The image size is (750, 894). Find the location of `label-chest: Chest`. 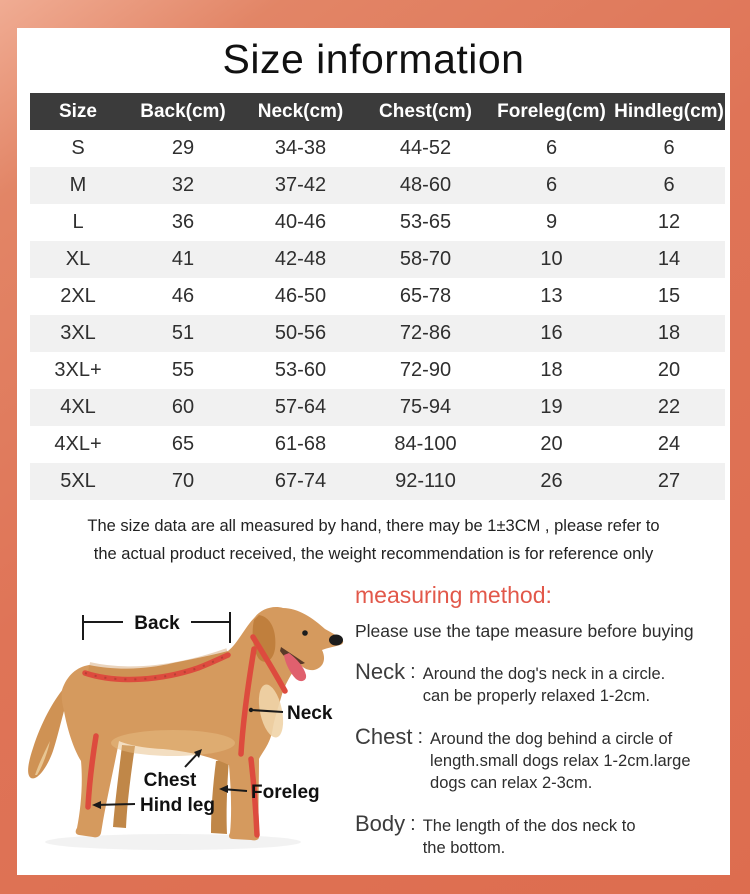

label-chest: Chest is located at coordinates (170, 780).